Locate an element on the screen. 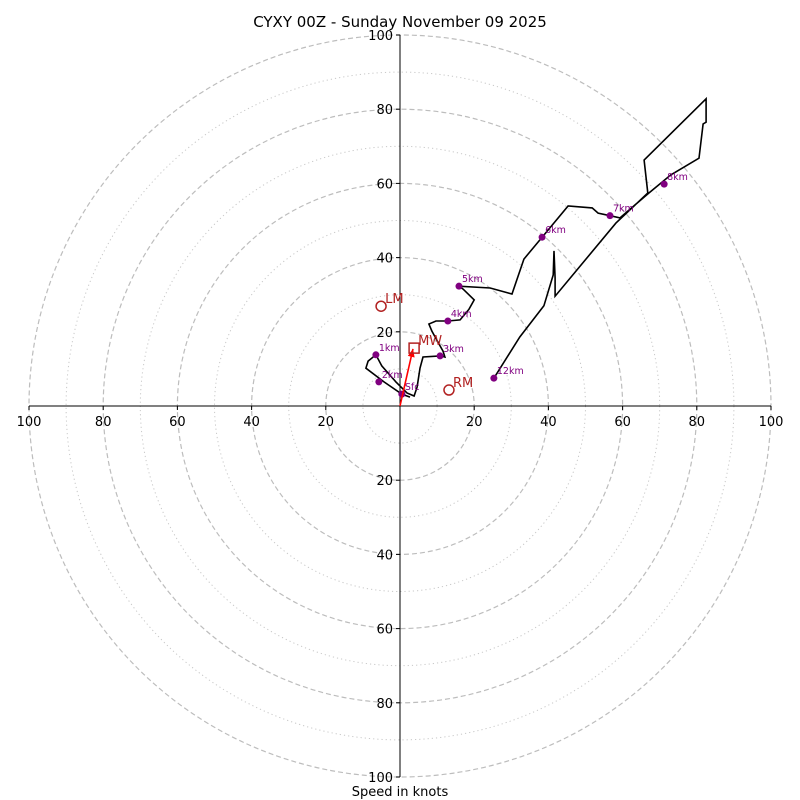 The image size is (800, 800). height-marker-4km is located at coordinates (448, 321).